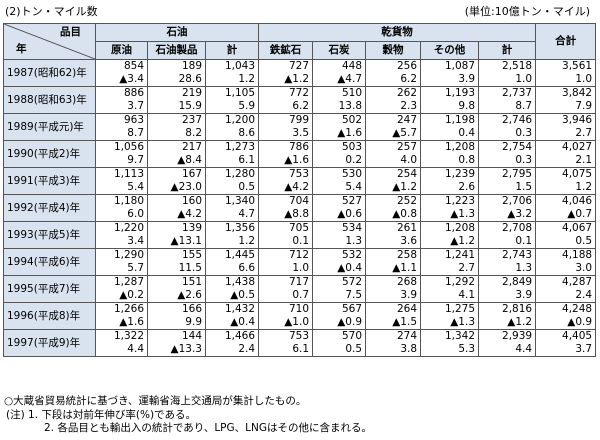  What do you see at coordinates (177, 32) in the screenshot?
I see `group-header-oil: 石油` at bounding box center [177, 32].